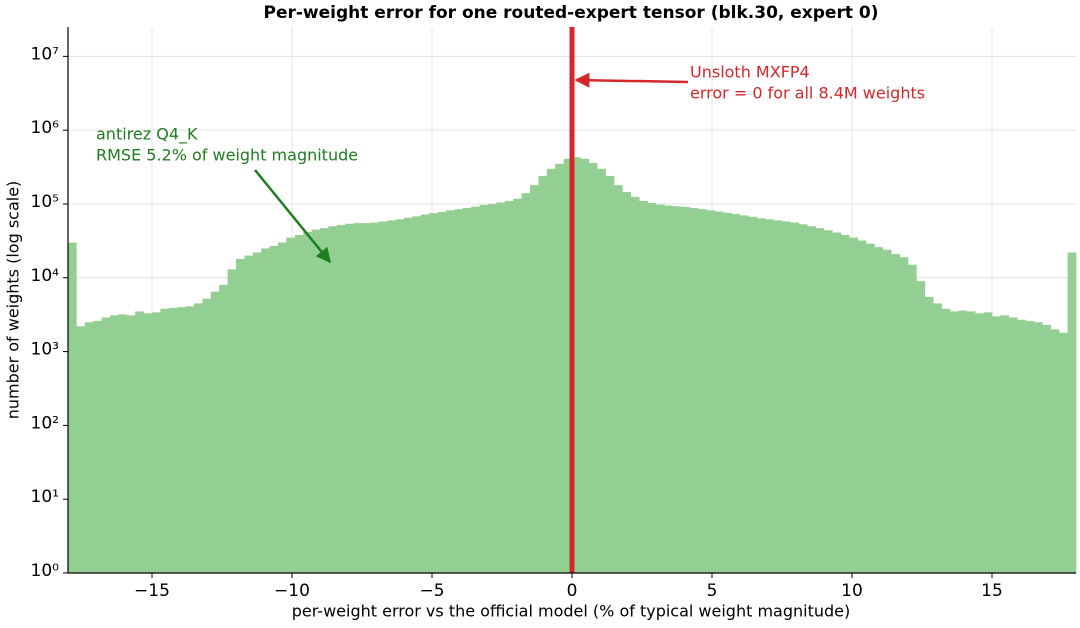 The image size is (1080, 628). What do you see at coordinates (45, 54) in the screenshot?
I see `y-tick-label: 10⁷` at bounding box center [45, 54].